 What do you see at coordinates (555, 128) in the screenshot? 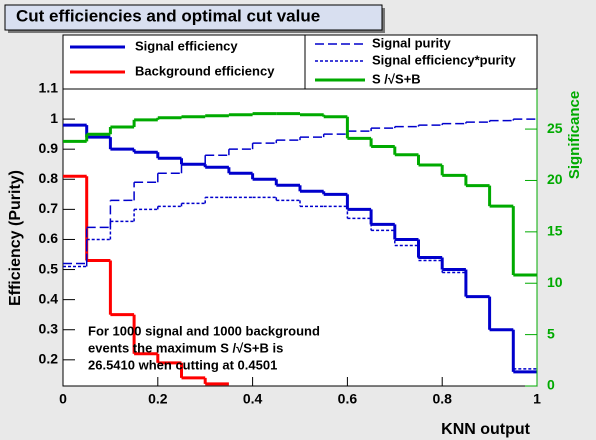
I see `y2-tick-label: 25` at bounding box center [555, 128].